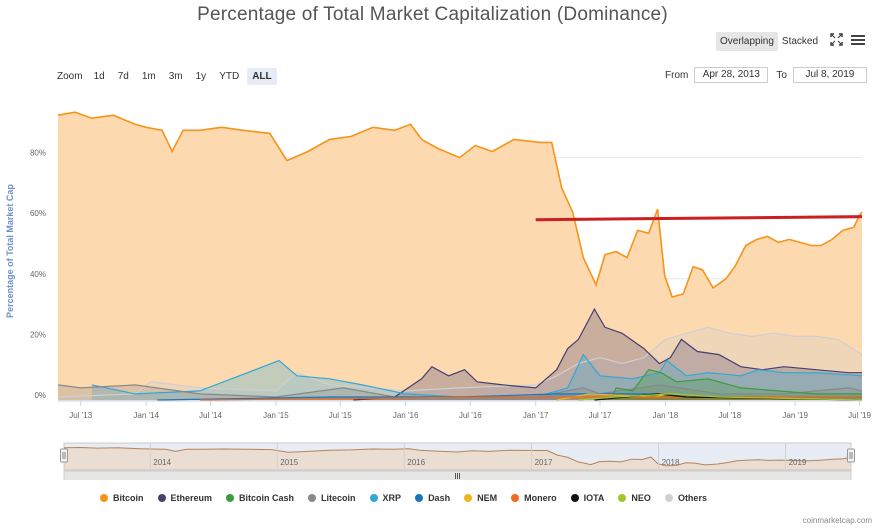 This screenshot has width=880, height=529. What do you see at coordinates (128, 498) in the screenshot?
I see `legend-label: Bitcoin` at bounding box center [128, 498].